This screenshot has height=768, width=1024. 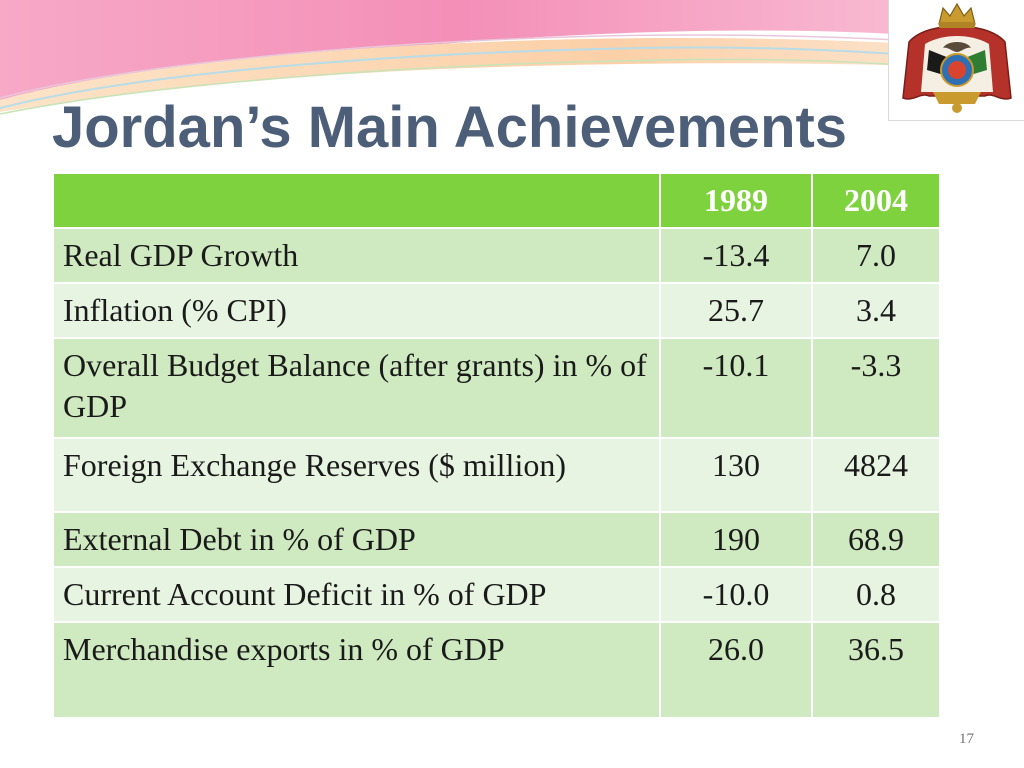 What do you see at coordinates (736, 475) in the screenshot?
I see `value-1989: 130` at bounding box center [736, 475].